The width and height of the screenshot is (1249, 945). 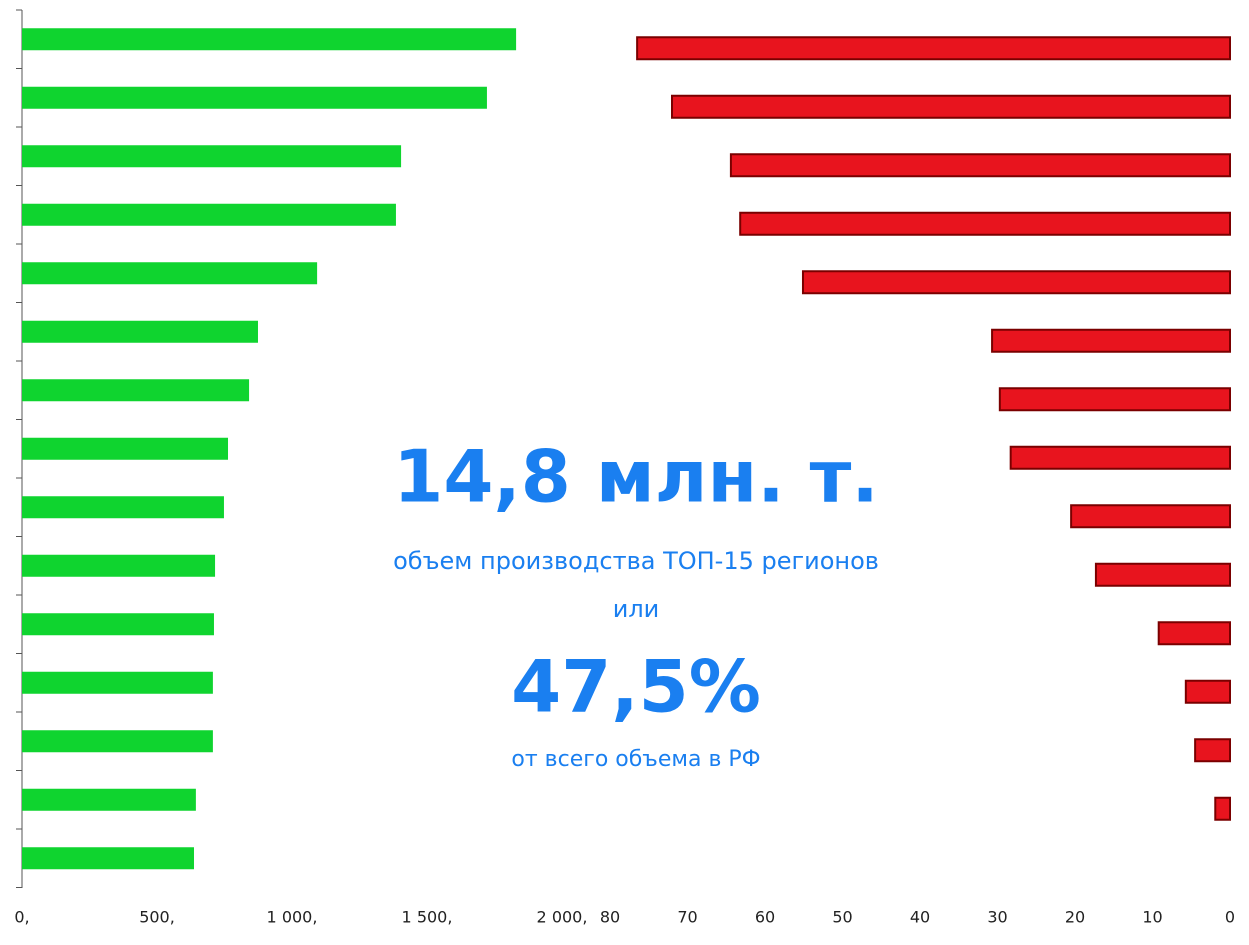 What do you see at coordinates (765, 917) in the screenshot?
I see `x-tick-label: 60` at bounding box center [765, 917].